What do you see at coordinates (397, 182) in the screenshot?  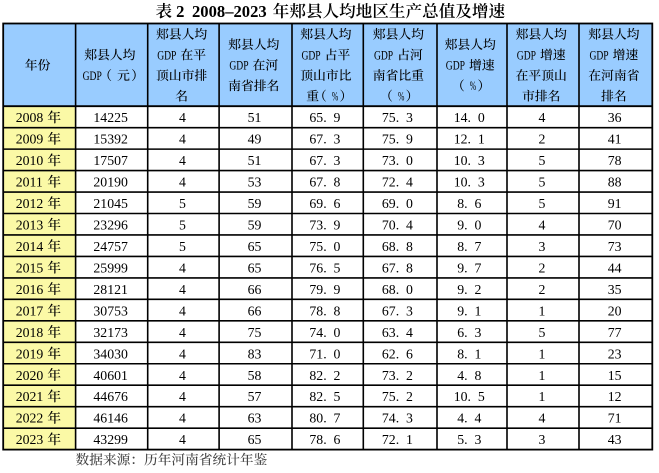 I see `svg-text:72.4: 72. 4` at bounding box center [397, 182].